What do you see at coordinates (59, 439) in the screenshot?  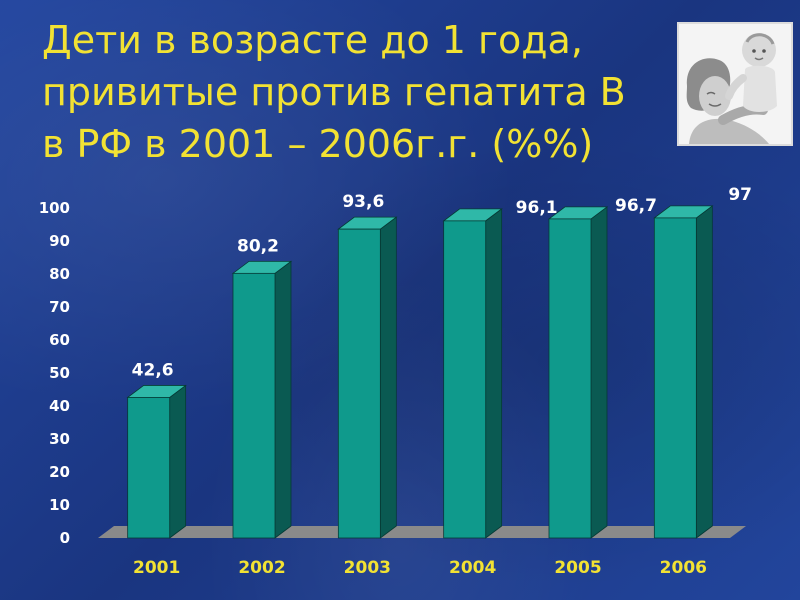 I see `y-tick-label: 30` at bounding box center [59, 439].